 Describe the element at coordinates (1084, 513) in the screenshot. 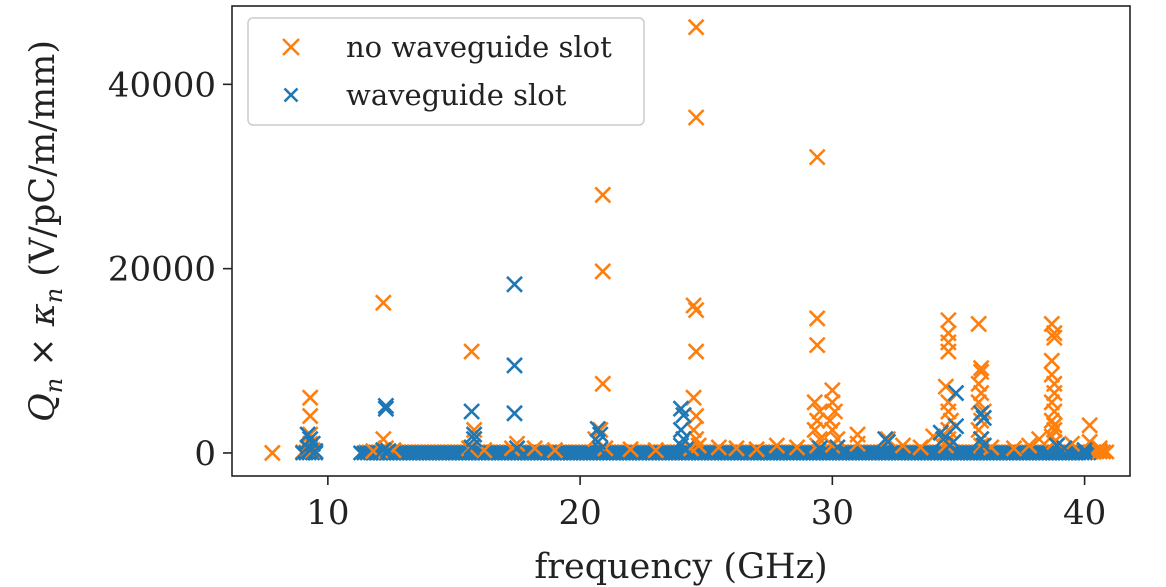

I see `x-tick-label: 40` at that location.